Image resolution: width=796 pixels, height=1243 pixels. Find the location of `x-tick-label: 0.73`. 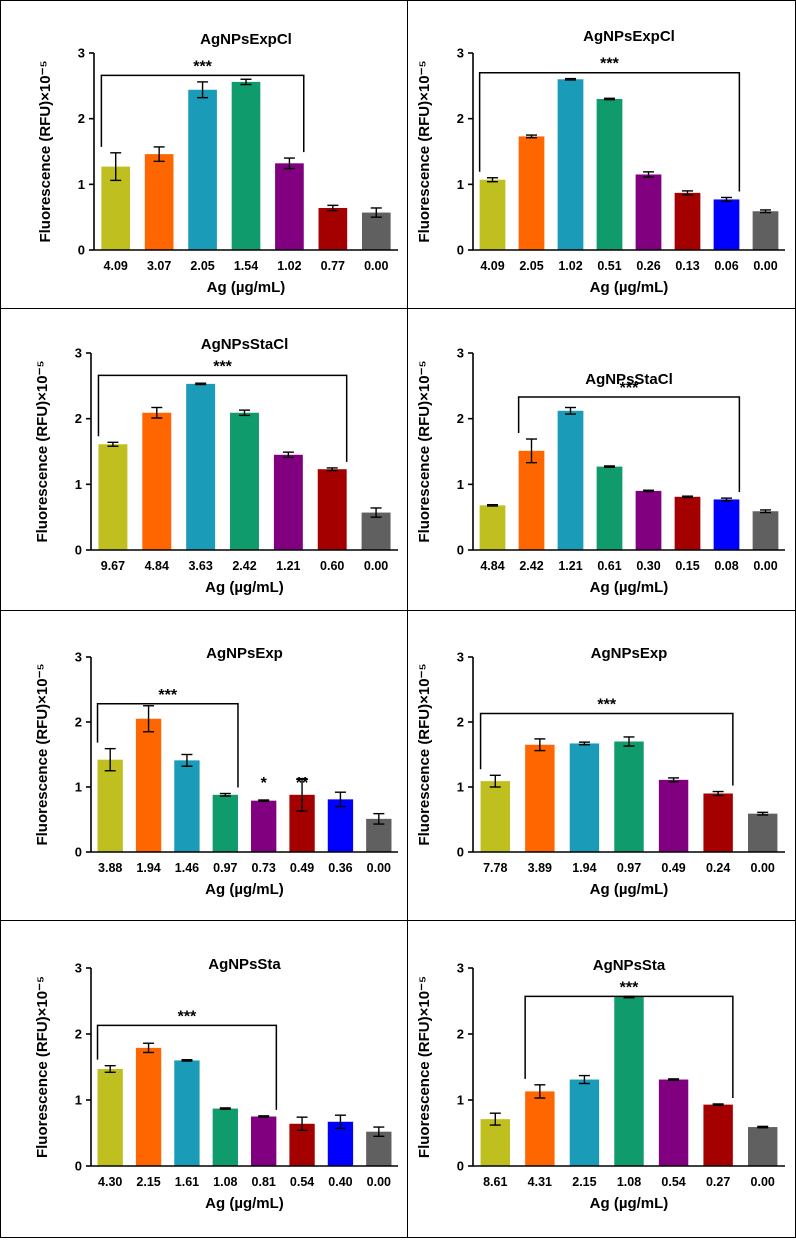

x-tick-label: 0.73 is located at coordinates (264, 868).